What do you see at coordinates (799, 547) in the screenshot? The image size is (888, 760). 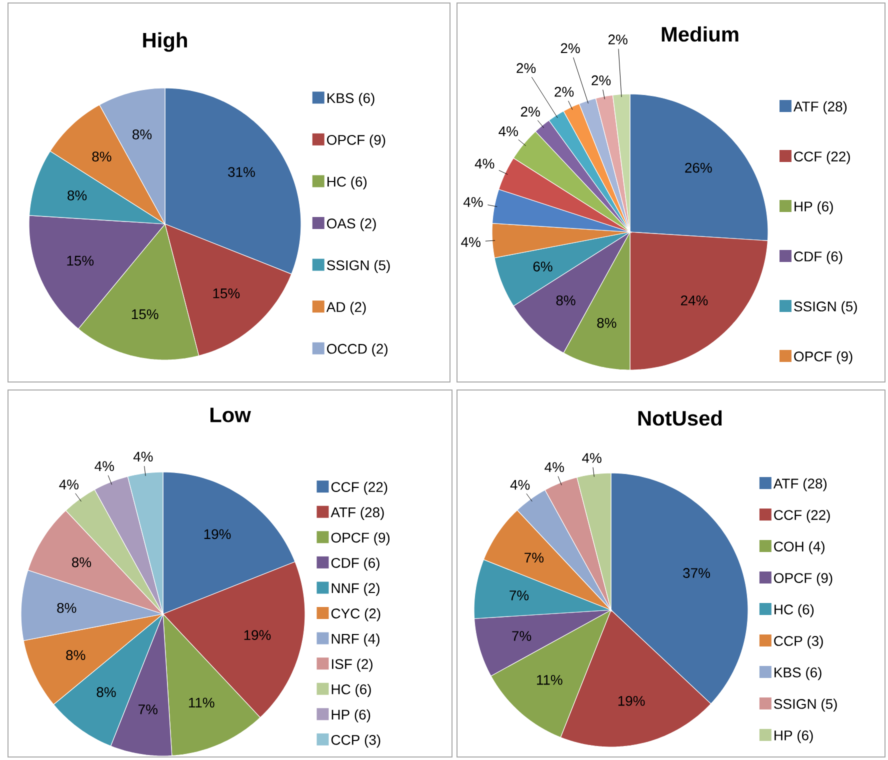 I see `legend-label: COH (4)` at bounding box center [799, 547].